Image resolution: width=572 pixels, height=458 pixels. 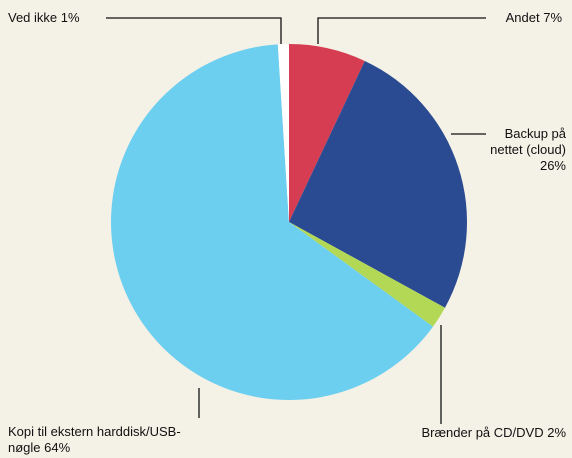 I want to click on pie-slice-brænder-på-cd-dvd, so click(x=367, y=274).